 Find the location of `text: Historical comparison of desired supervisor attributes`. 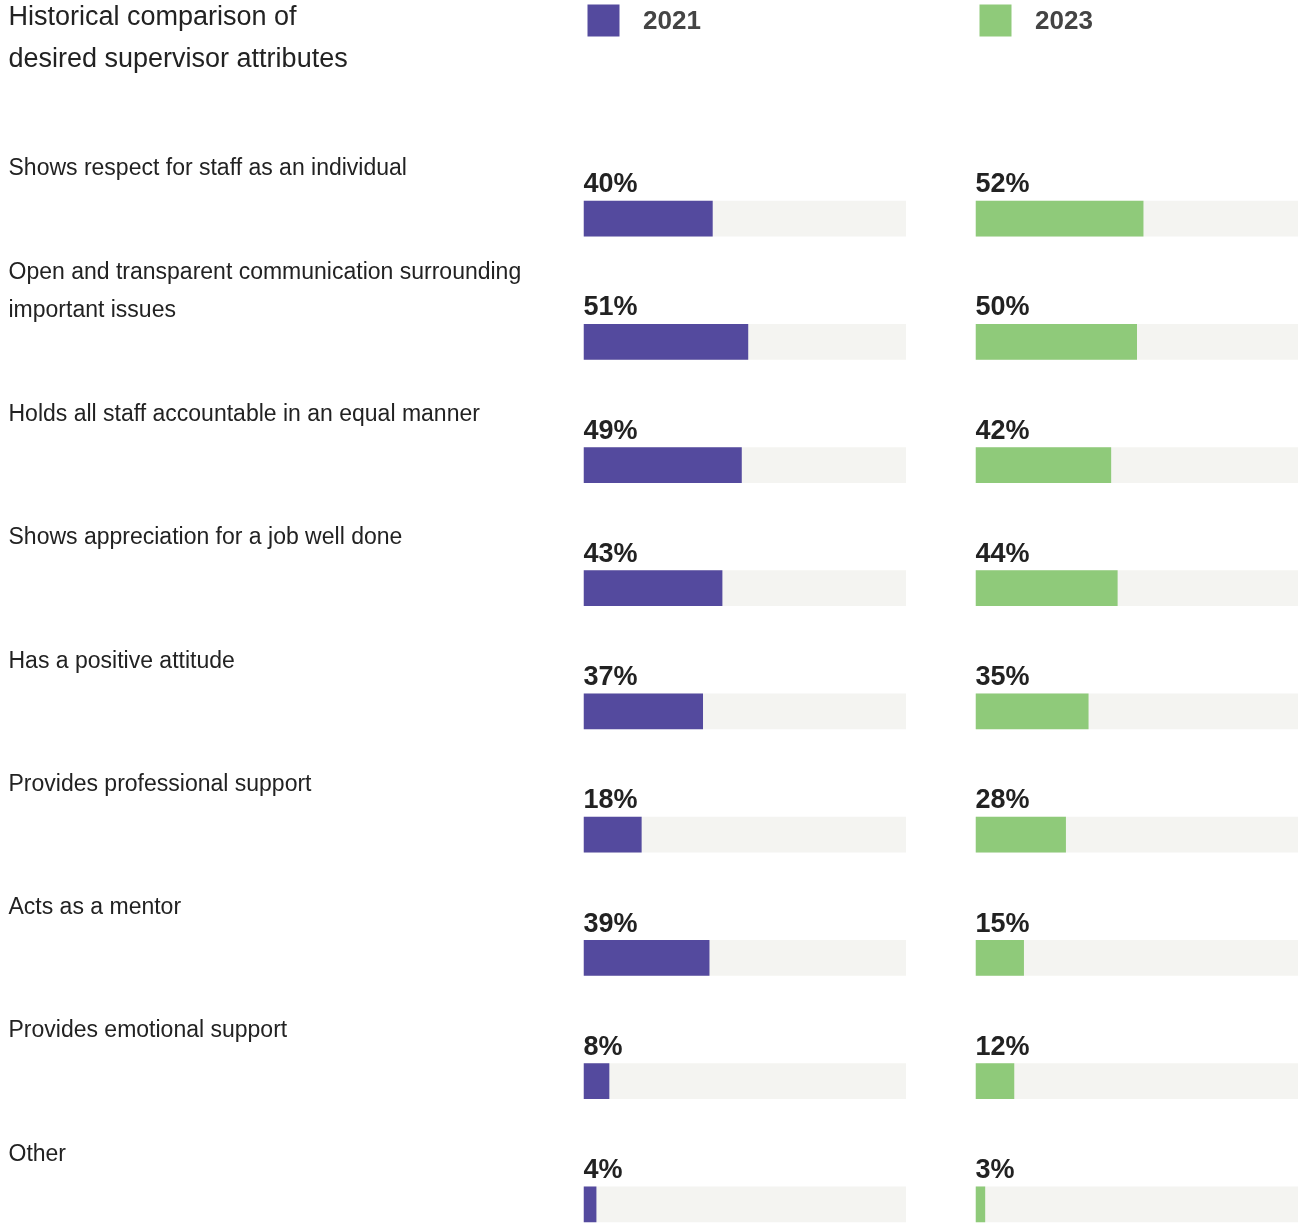

text: Historical comparison of desired supervisor attributes is located at coordinates (178, 36).